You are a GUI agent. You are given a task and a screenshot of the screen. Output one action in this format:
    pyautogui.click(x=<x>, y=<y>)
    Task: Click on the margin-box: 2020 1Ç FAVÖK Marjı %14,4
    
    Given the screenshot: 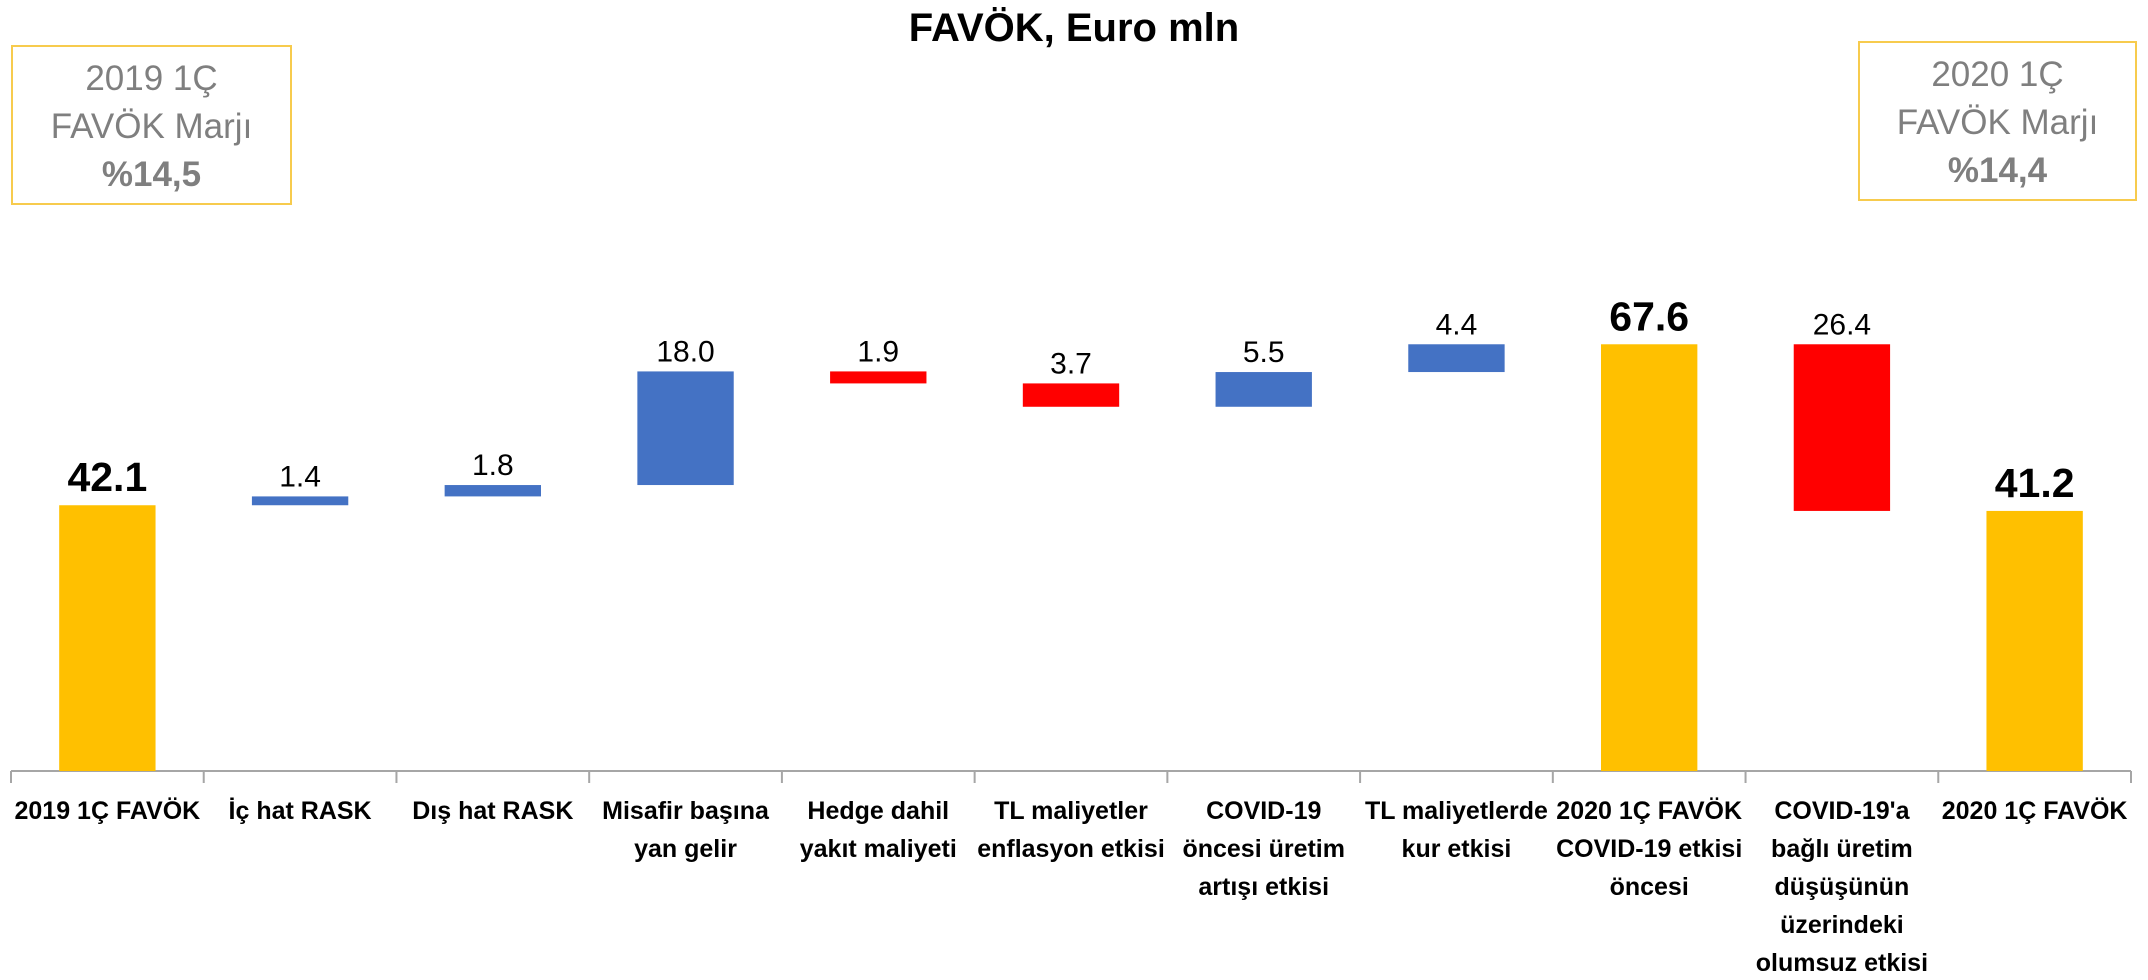 What is the action you would take?
    pyautogui.click(x=1997, y=121)
    